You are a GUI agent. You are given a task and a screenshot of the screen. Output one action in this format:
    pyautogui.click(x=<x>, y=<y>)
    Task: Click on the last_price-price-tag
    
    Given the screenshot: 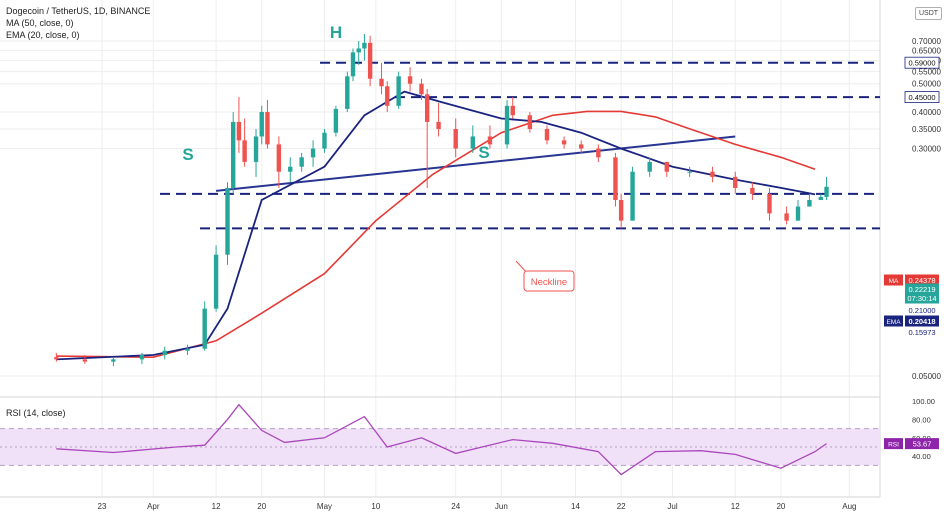 What is the action you would take?
    pyautogui.click(x=922, y=289)
    